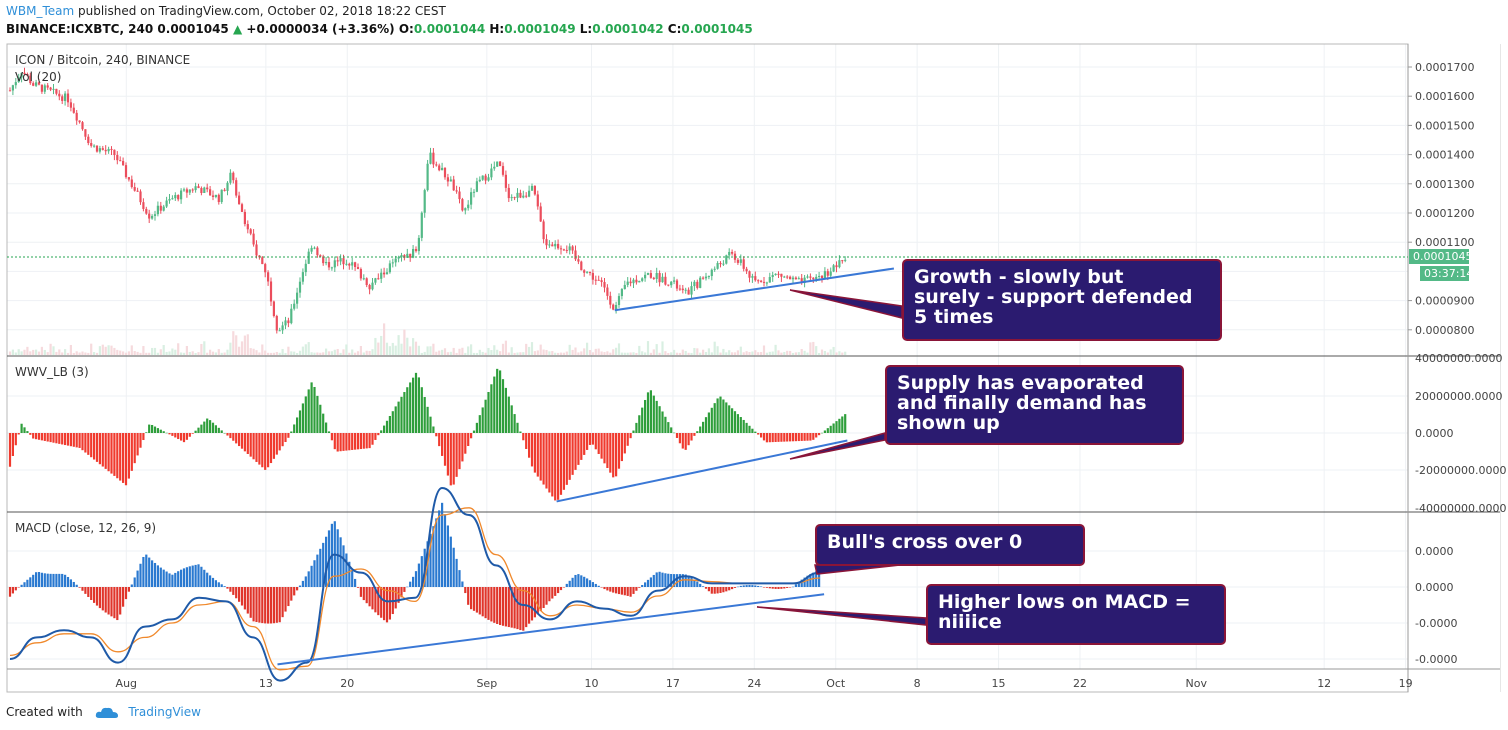  What do you see at coordinates (40, 11) in the screenshot?
I see `author-link: WBM_Team` at bounding box center [40, 11].